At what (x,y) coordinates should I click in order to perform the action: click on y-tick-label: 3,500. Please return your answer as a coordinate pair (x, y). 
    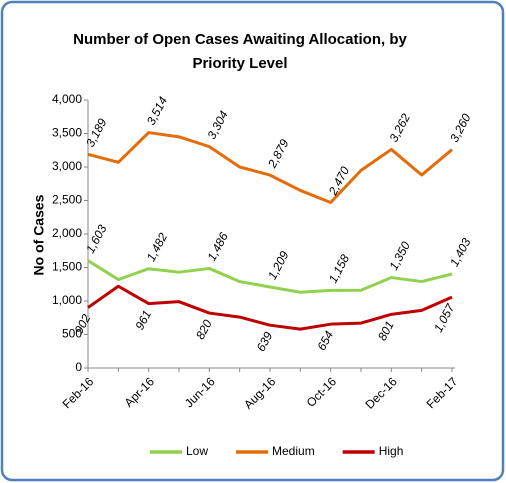
    Looking at the image, I should click on (67, 133).